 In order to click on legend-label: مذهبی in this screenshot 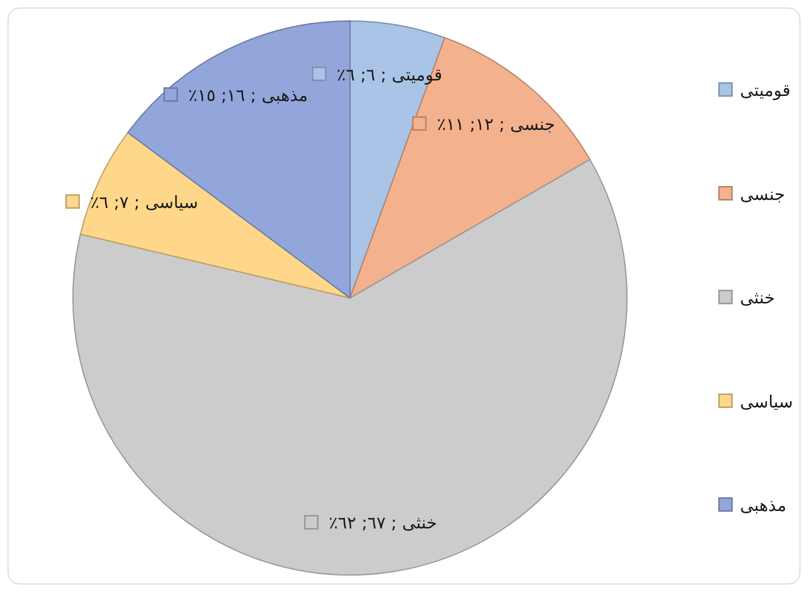, I will do `click(763, 506)`.